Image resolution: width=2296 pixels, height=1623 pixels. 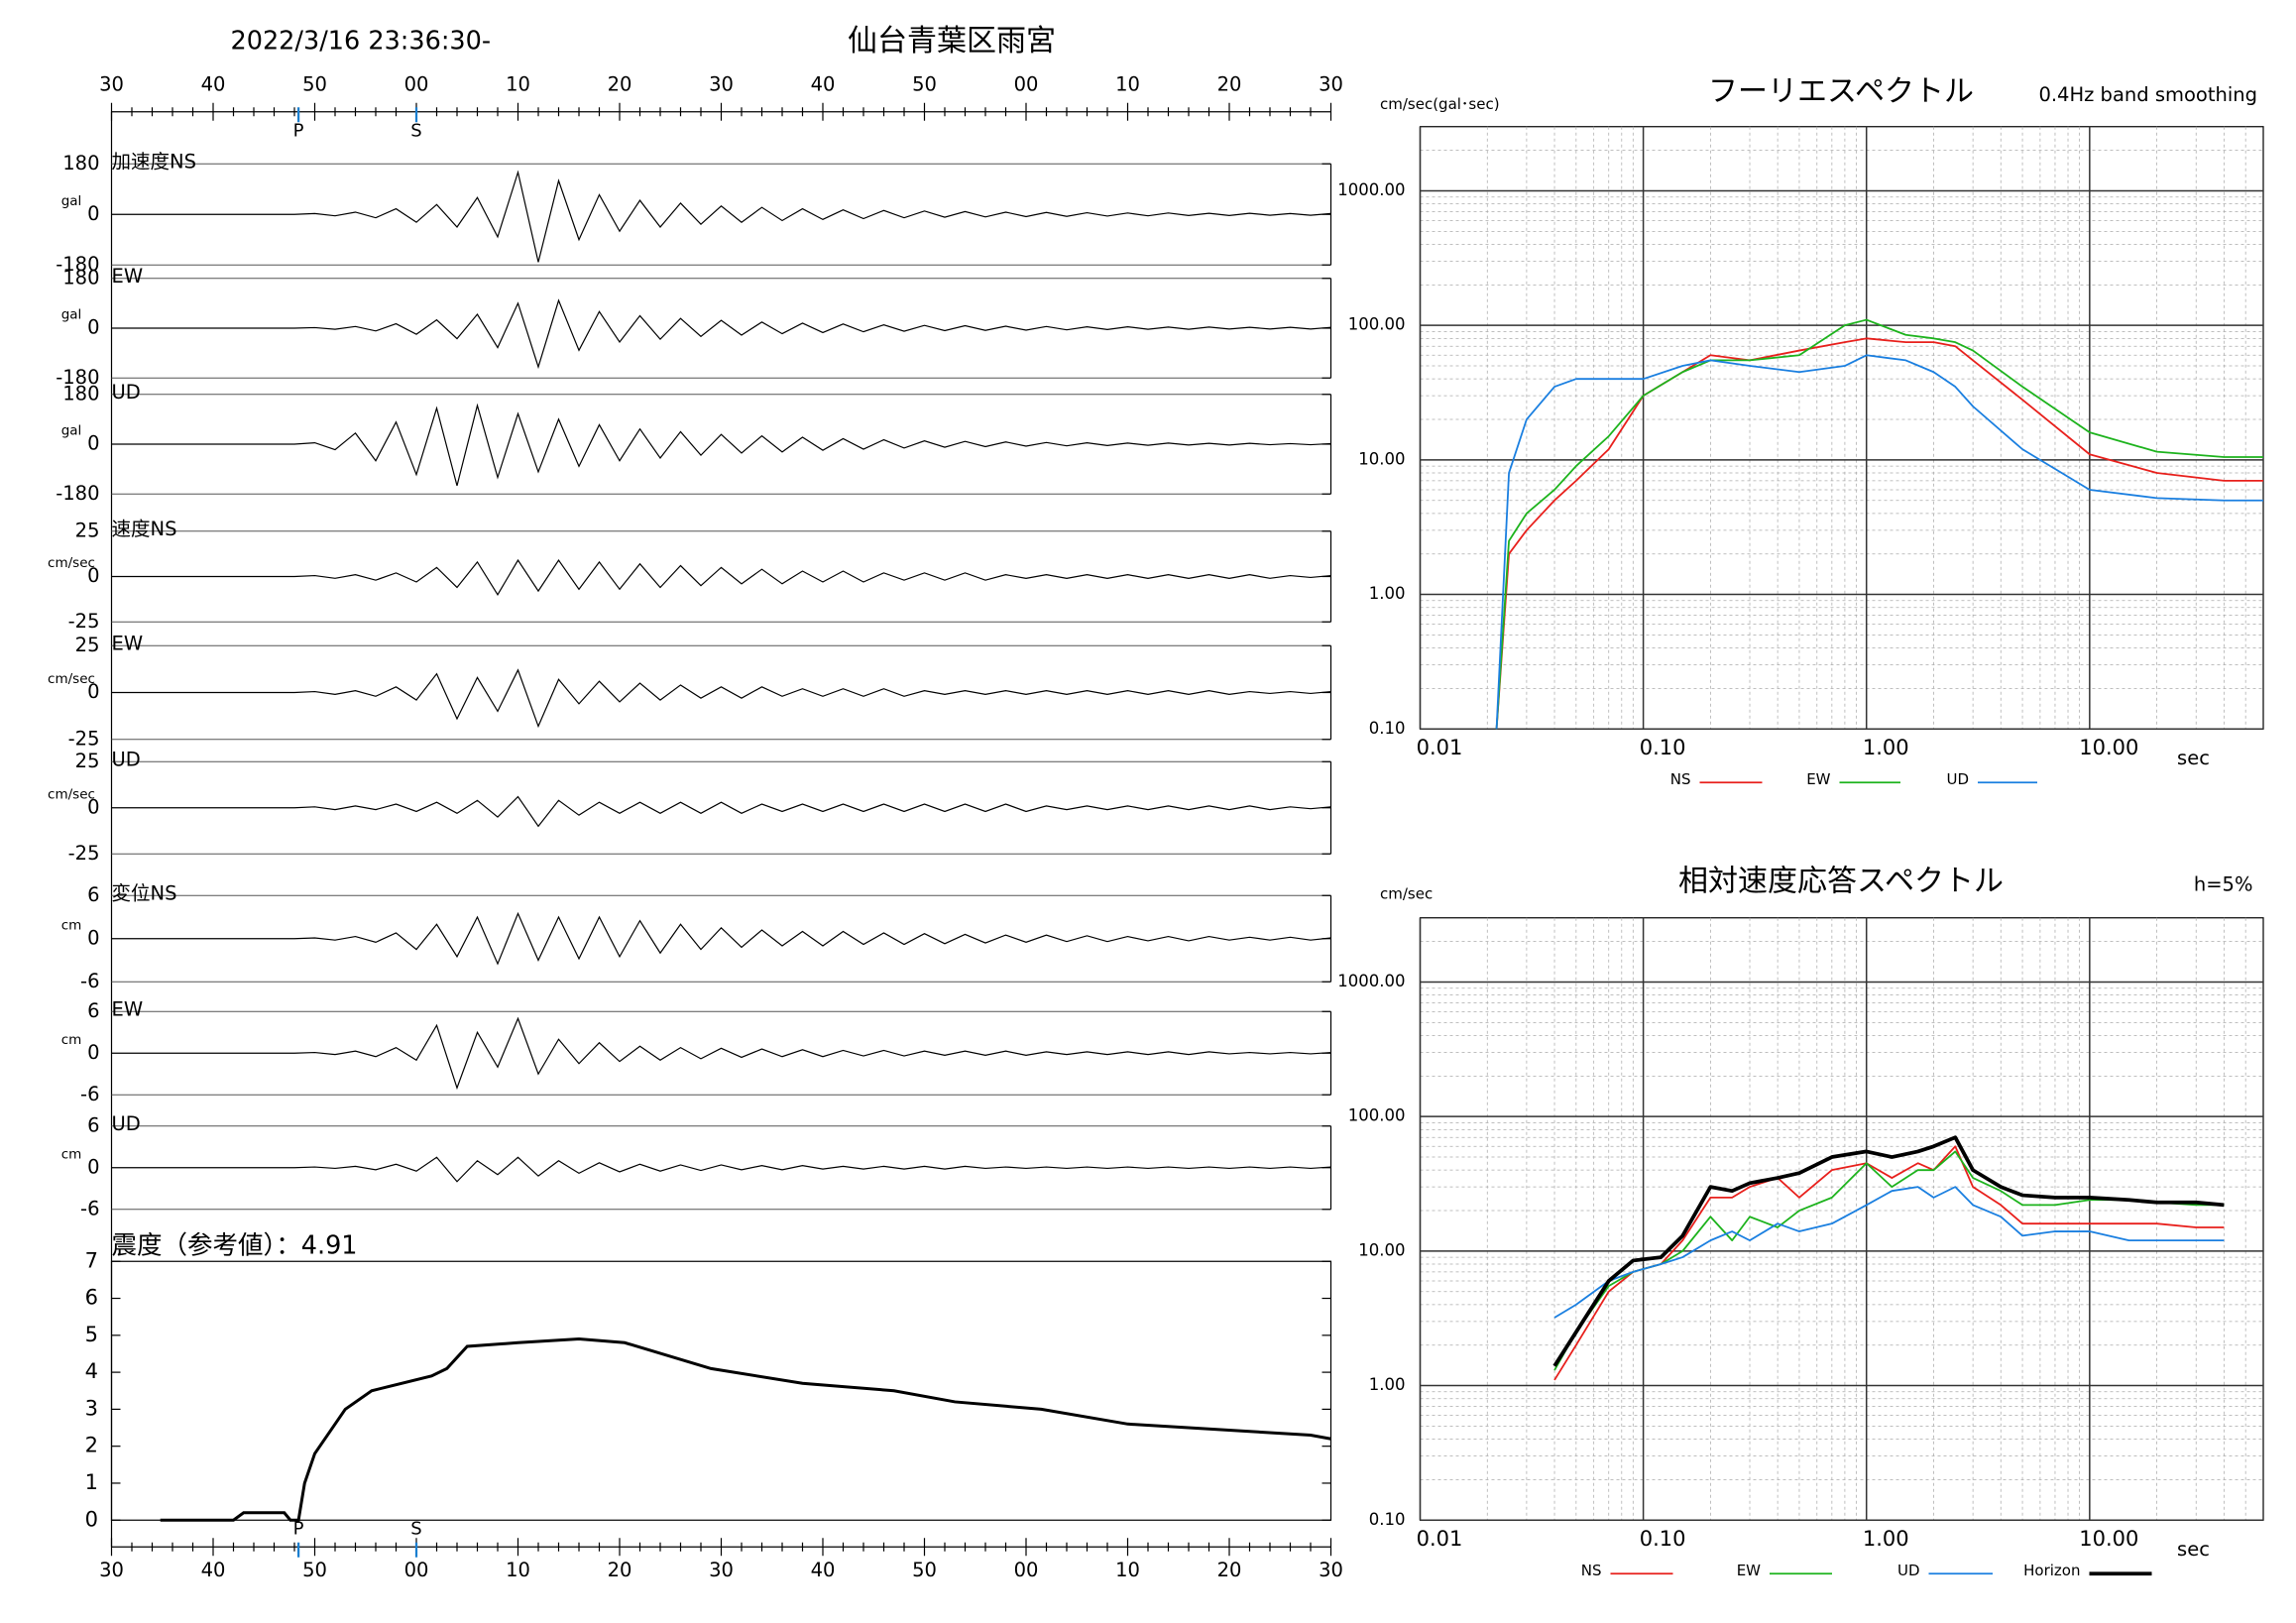 What do you see at coordinates (1663, 747) in the screenshot?
I see `x-tick-label: 0.10` at bounding box center [1663, 747].